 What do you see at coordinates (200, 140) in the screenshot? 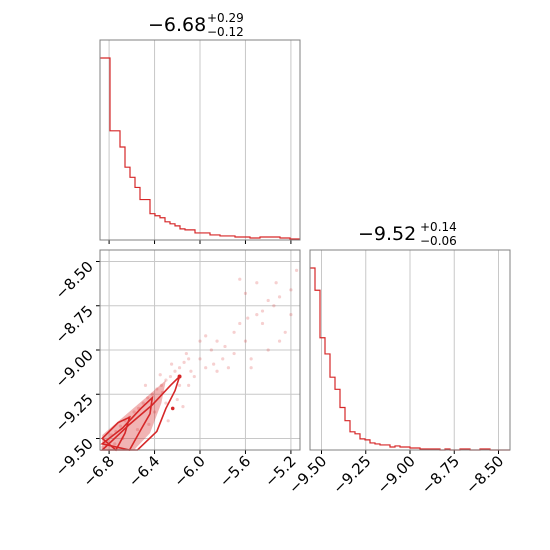
I see `panel-frame` at bounding box center [200, 140].